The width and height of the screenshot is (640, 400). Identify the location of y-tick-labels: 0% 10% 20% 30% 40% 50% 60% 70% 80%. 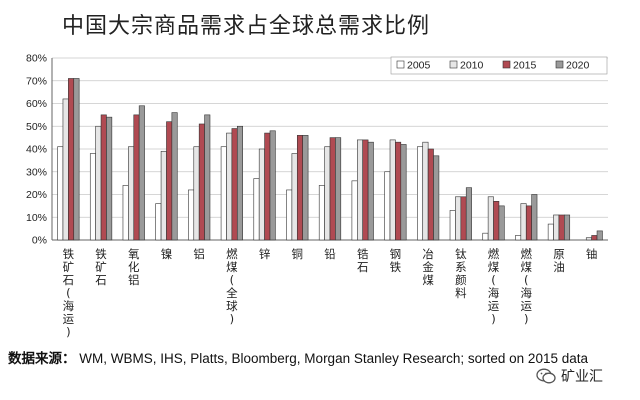
(36, 150).